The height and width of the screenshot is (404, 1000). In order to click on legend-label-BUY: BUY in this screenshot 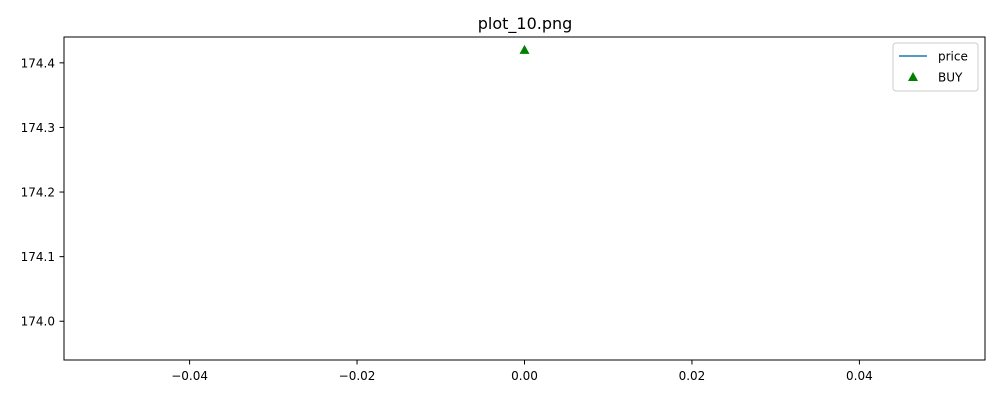, I will do `click(950, 78)`.